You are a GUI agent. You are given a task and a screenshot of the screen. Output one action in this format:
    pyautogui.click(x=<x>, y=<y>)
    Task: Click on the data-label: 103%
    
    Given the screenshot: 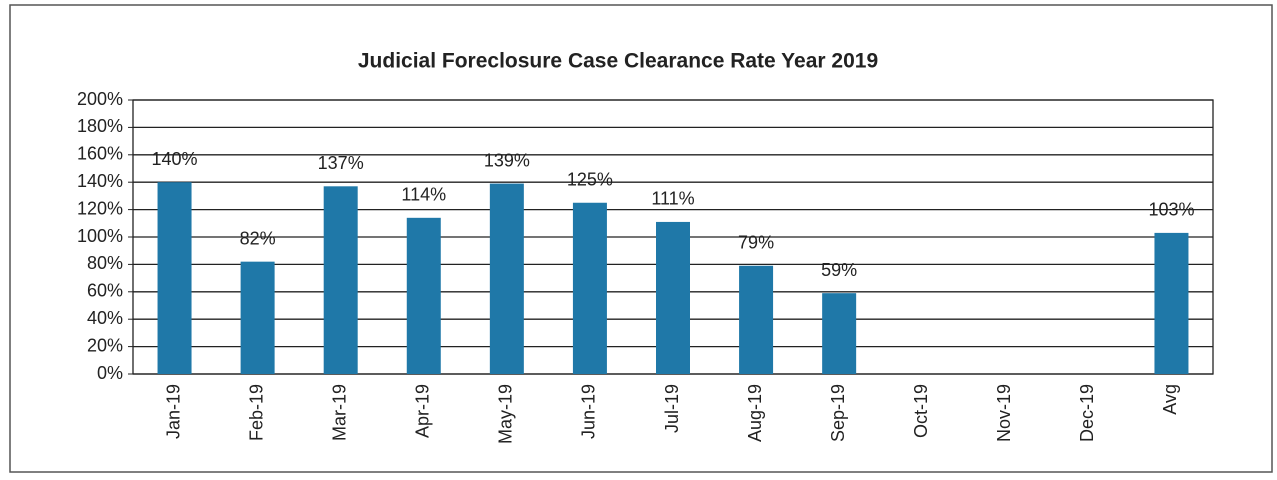 What is the action you would take?
    pyautogui.click(x=1171, y=210)
    